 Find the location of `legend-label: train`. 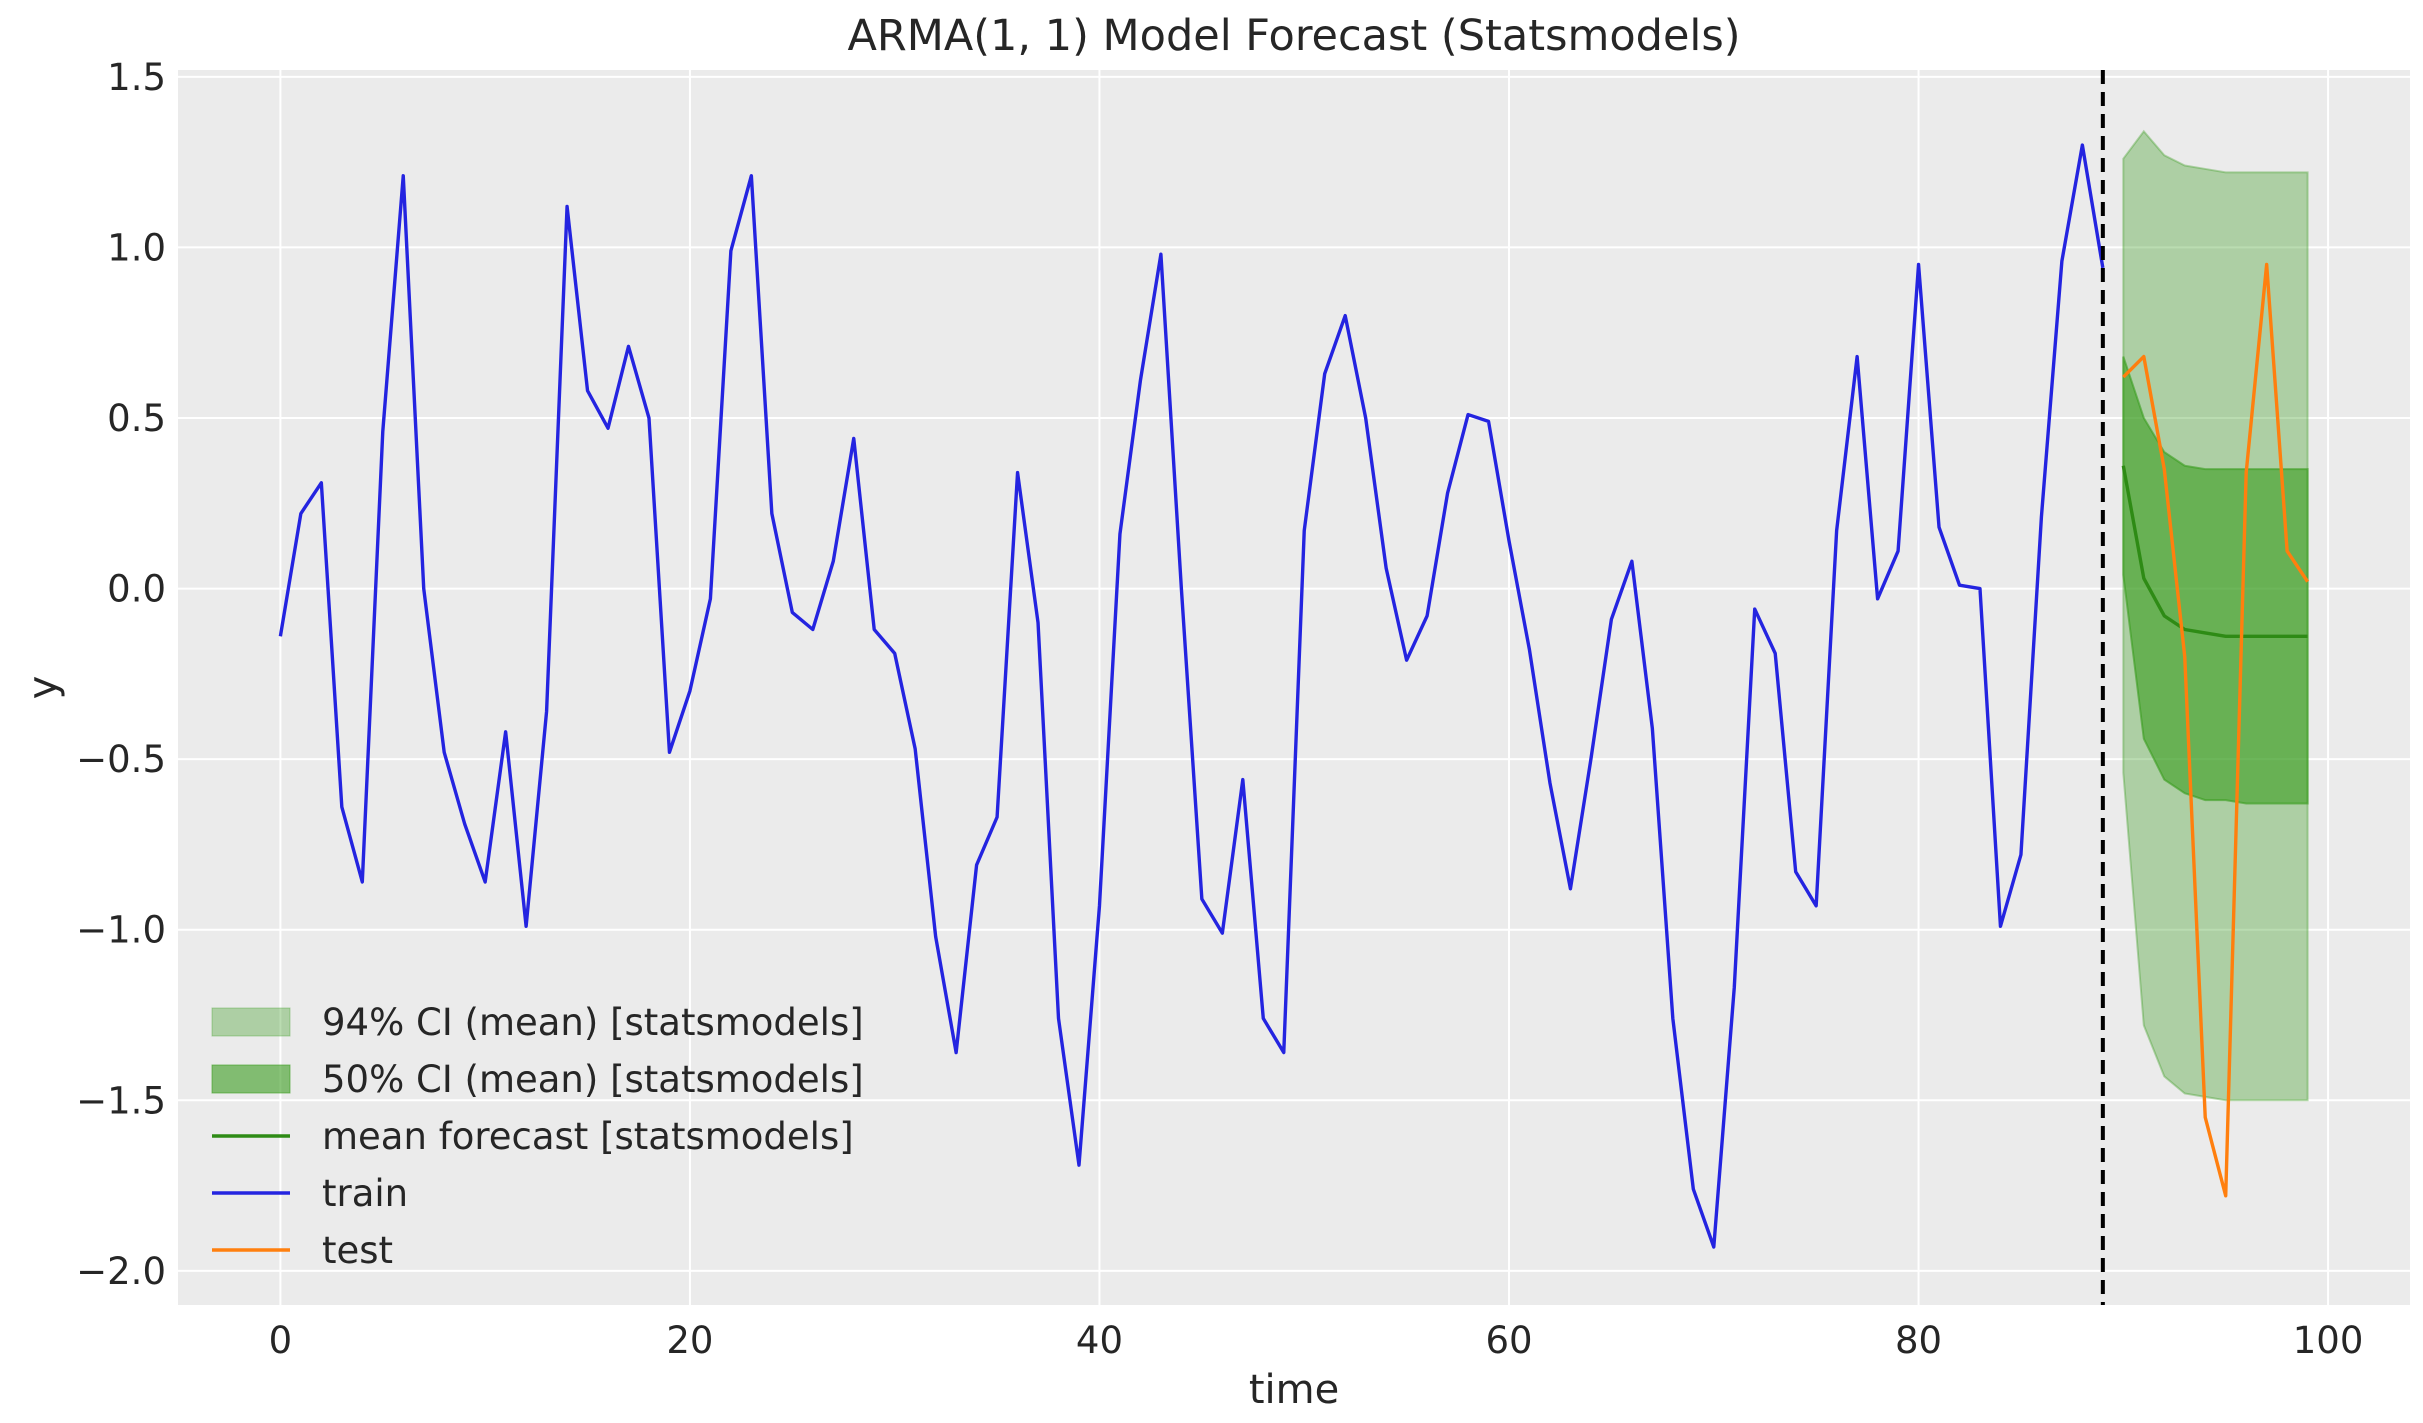

legend-label: train is located at coordinates (365, 1193).